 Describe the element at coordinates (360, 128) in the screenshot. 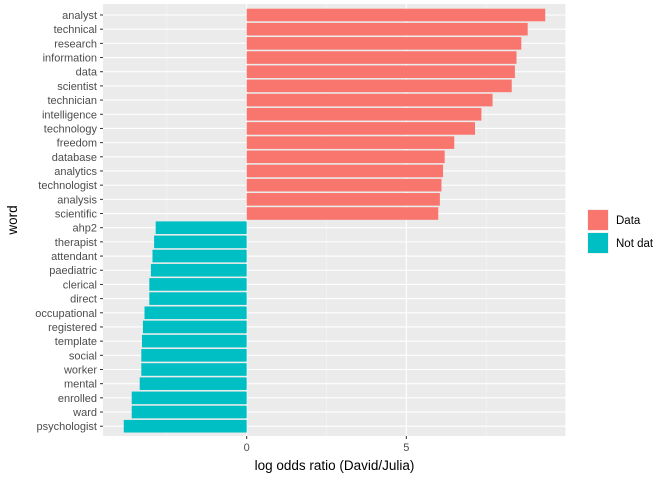

I see `bar-technology` at that location.